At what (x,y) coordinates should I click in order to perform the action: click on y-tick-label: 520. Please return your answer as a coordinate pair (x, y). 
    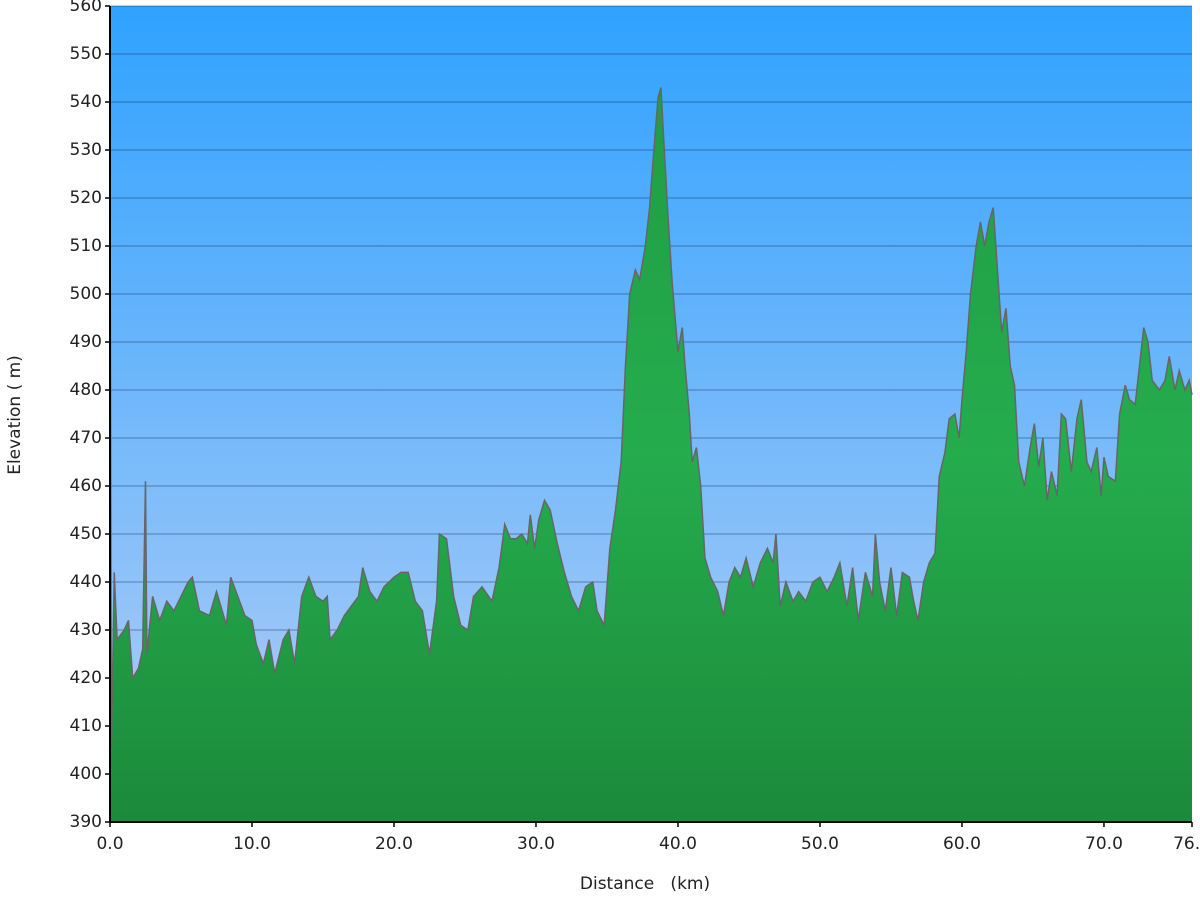
    Looking at the image, I should click on (86, 198).